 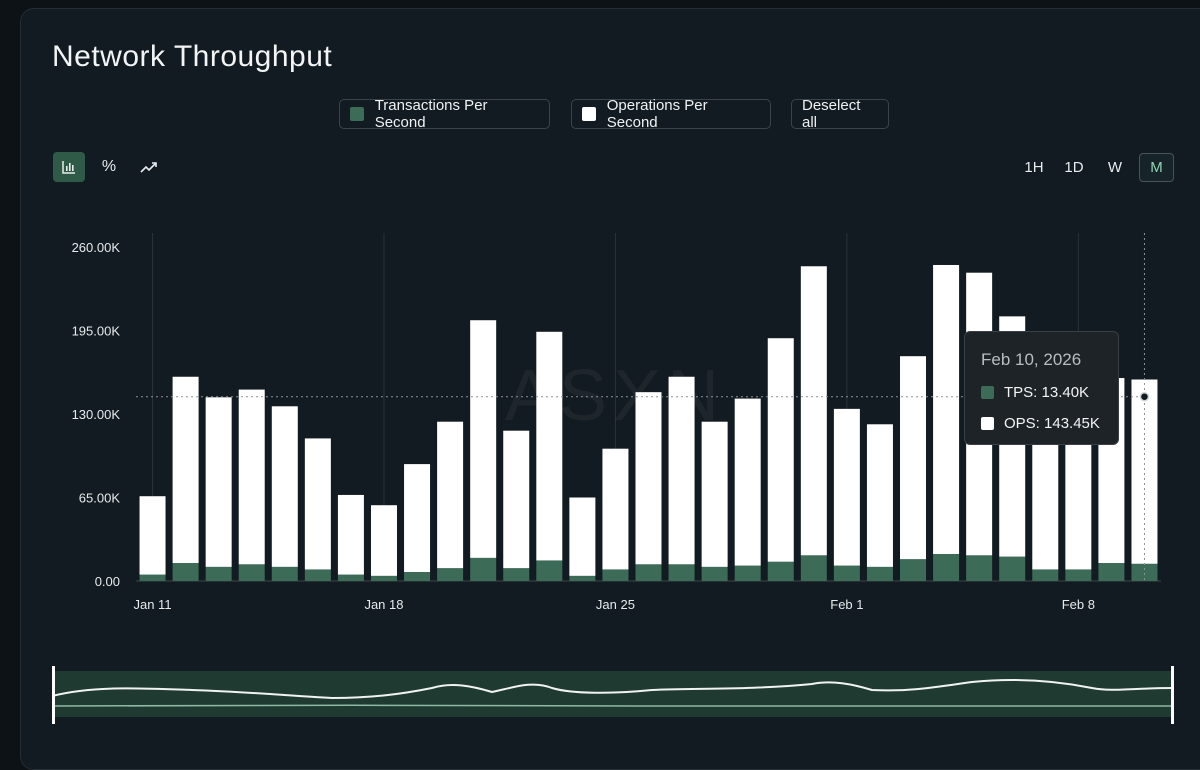 What do you see at coordinates (383, 604) in the screenshot?
I see `x-tick-label: Jan 18` at bounding box center [383, 604].